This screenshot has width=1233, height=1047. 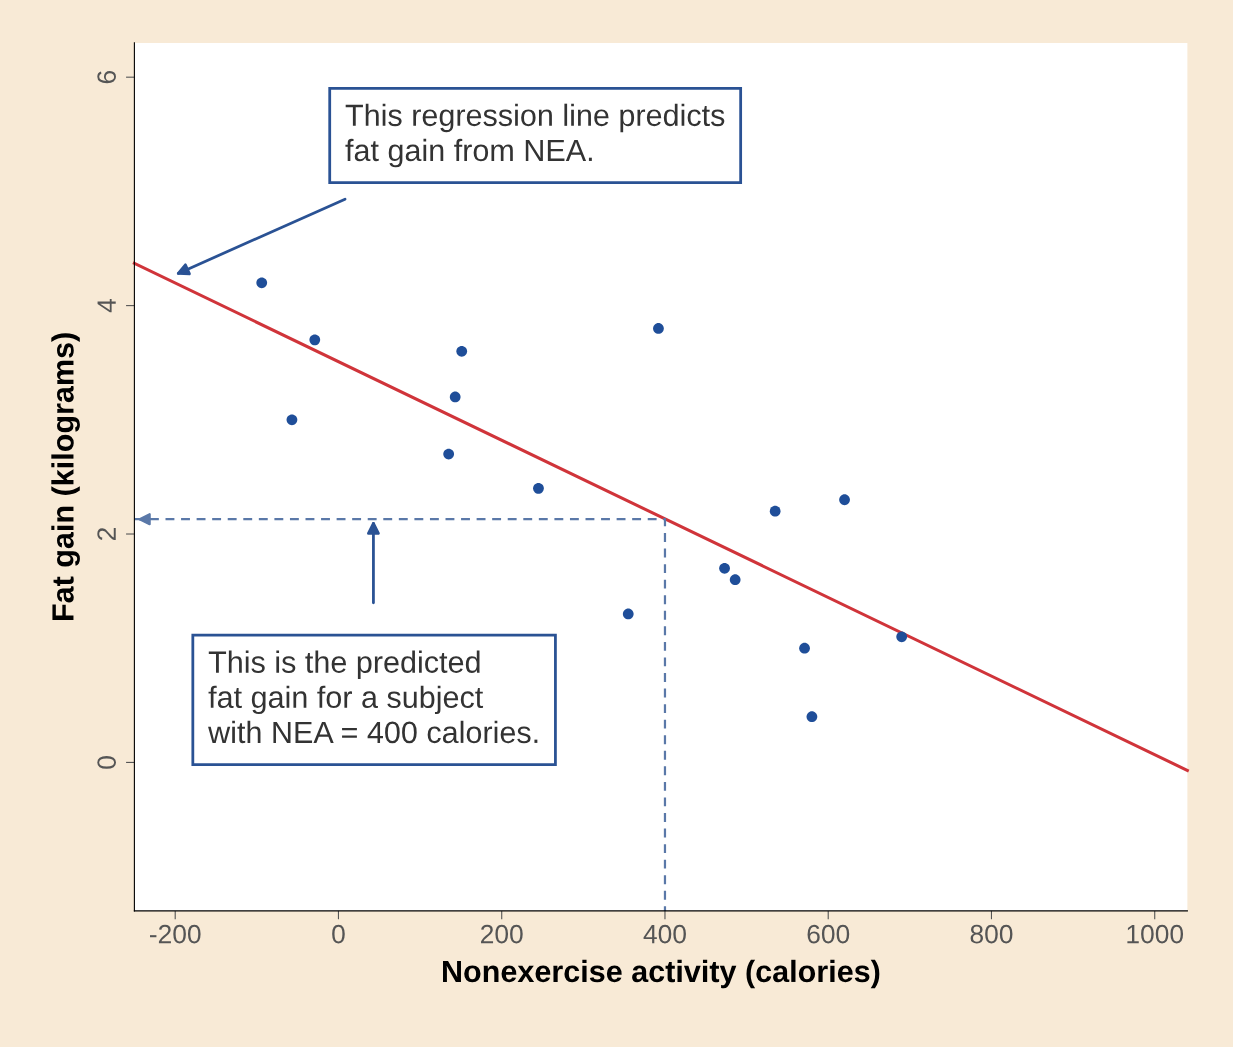 I want to click on x-tick-label: 1000, so click(x=1155, y=934).